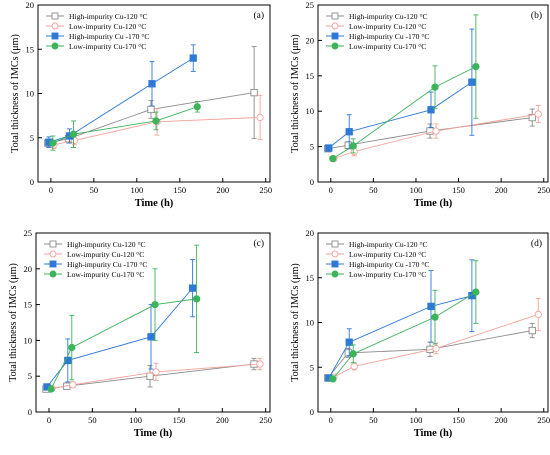 Image resolution: width=550 pixels, height=455 pixels. I want to click on y-tick-label: 25, so click(310, 5).